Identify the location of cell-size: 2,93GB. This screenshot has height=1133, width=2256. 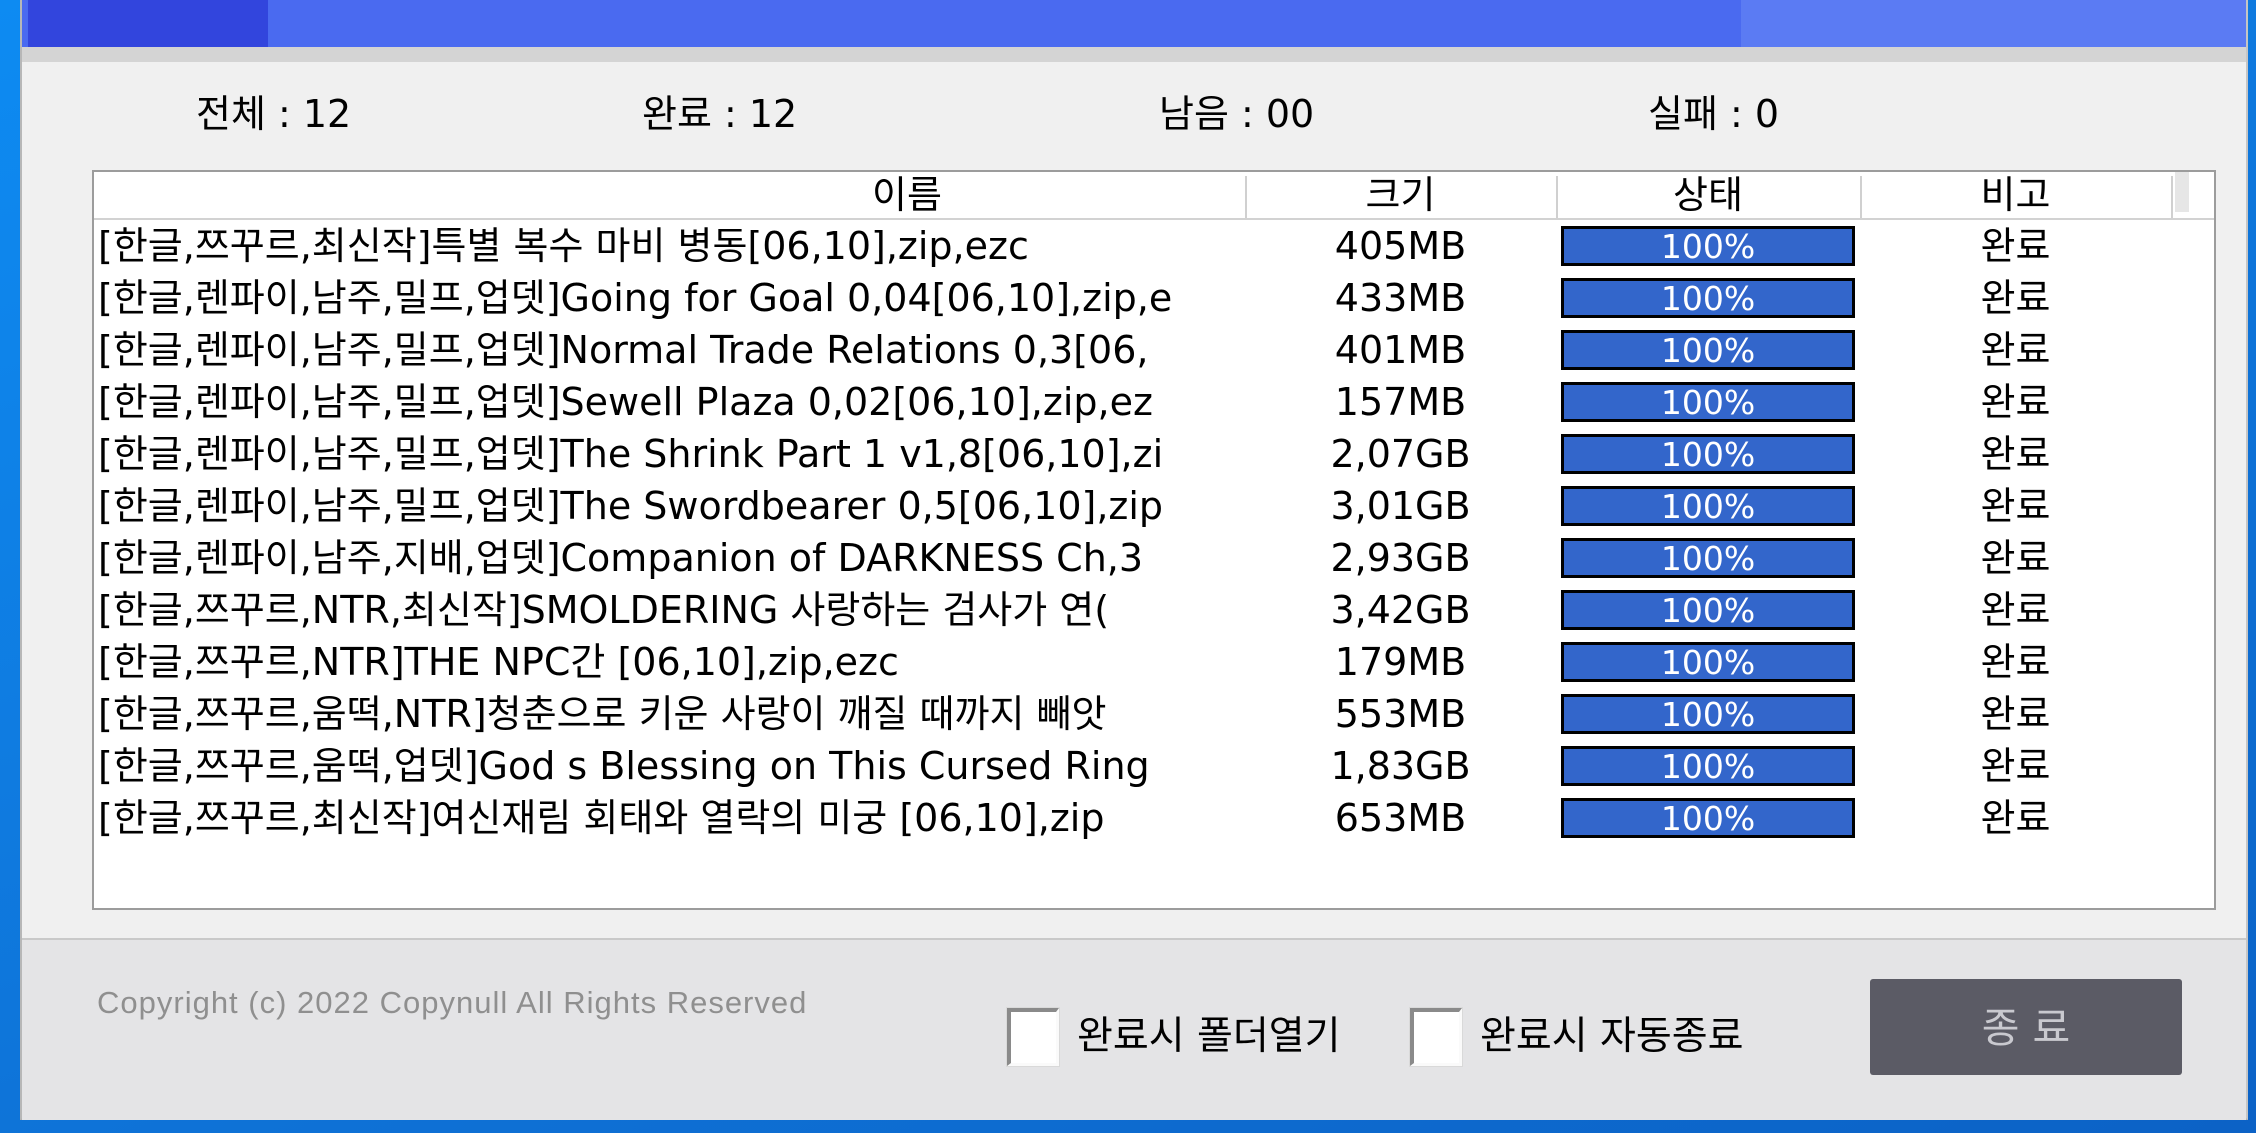
(1400, 558).